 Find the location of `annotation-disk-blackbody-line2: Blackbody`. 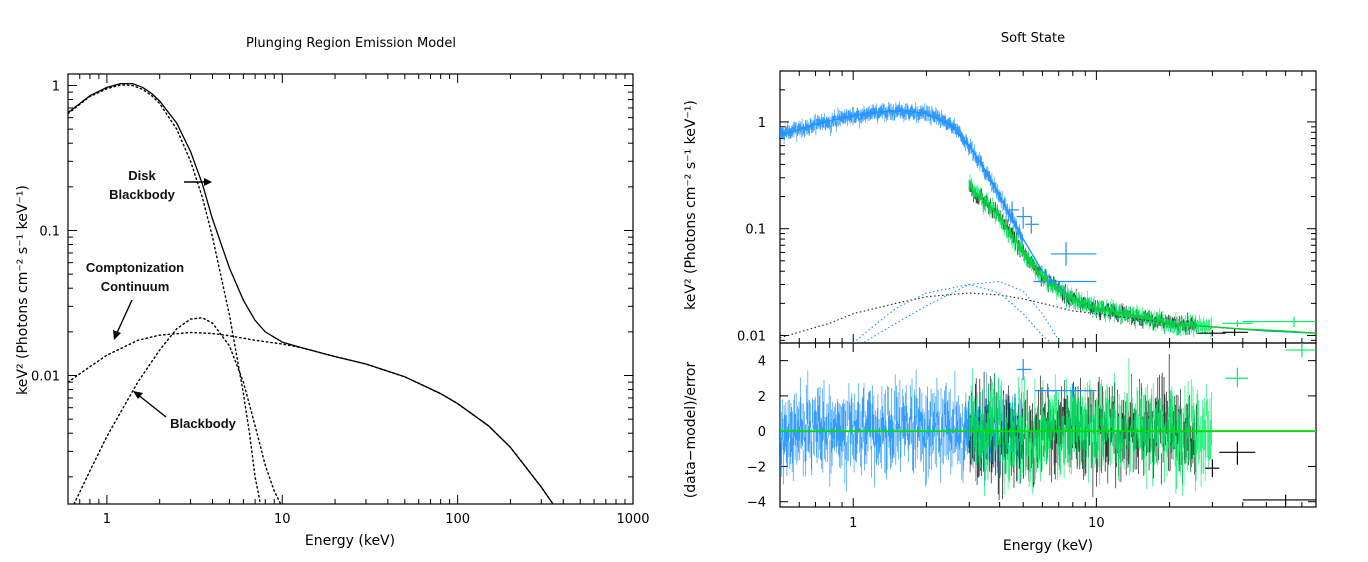

annotation-disk-blackbody-line2: Blackbody is located at coordinates (142, 194).